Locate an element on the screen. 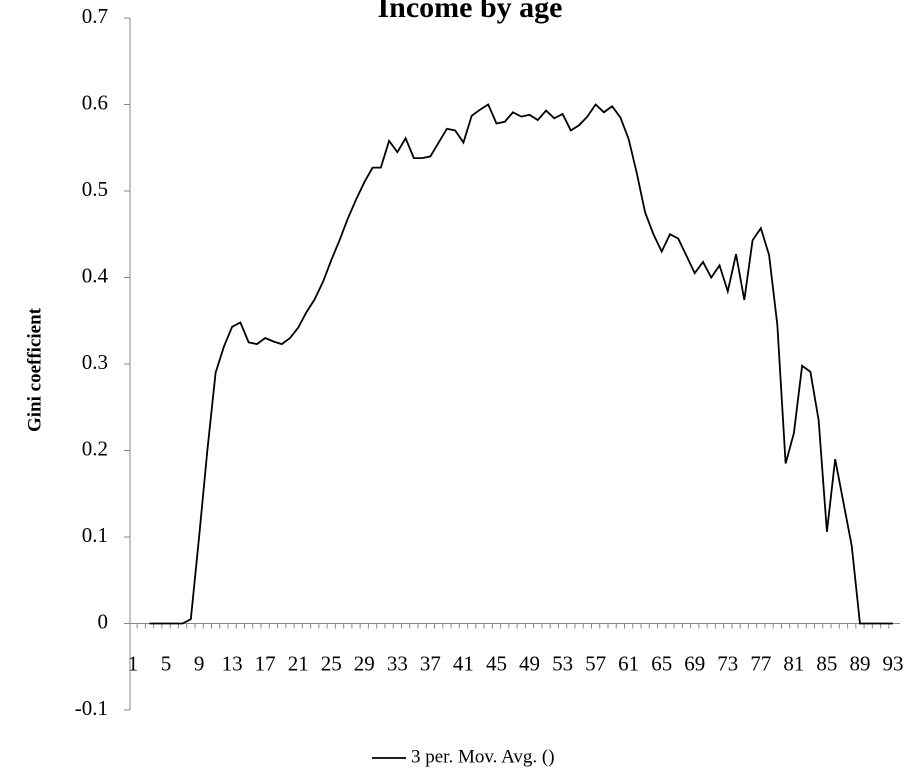 The image size is (920, 780). x-tick-label: 37 is located at coordinates (430, 663).